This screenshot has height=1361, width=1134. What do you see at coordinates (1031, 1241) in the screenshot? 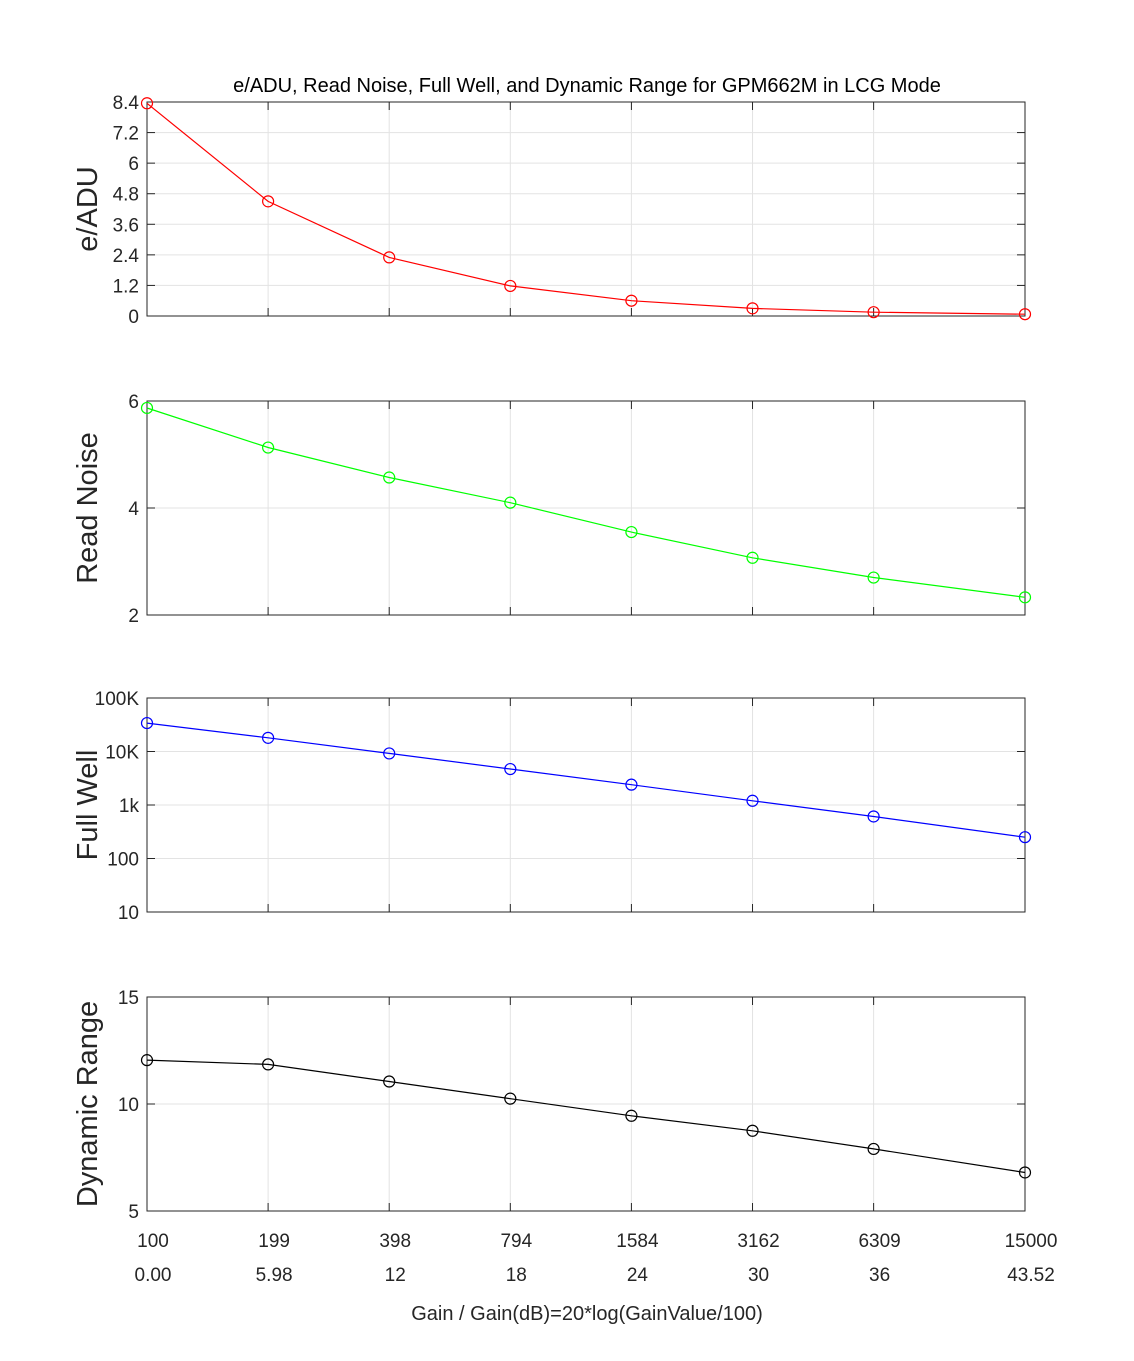
I see `x-tick-label-gain: 15000` at bounding box center [1031, 1241].